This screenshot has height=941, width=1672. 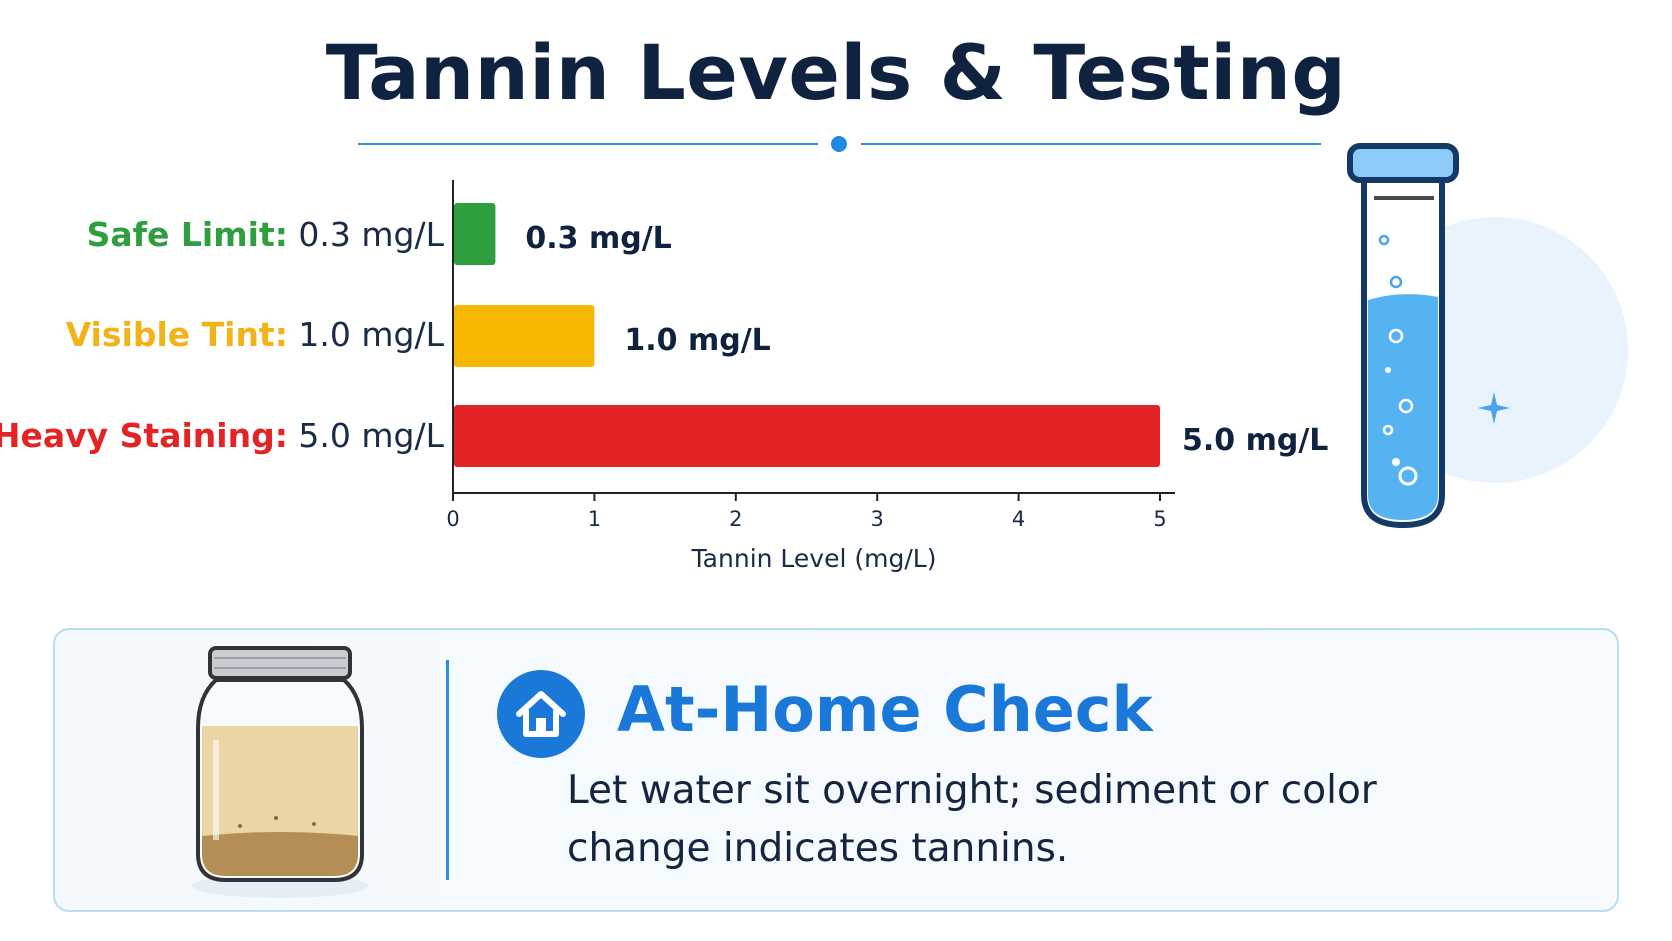 I want to click on test-tube-icon, so click(x=1487, y=336).